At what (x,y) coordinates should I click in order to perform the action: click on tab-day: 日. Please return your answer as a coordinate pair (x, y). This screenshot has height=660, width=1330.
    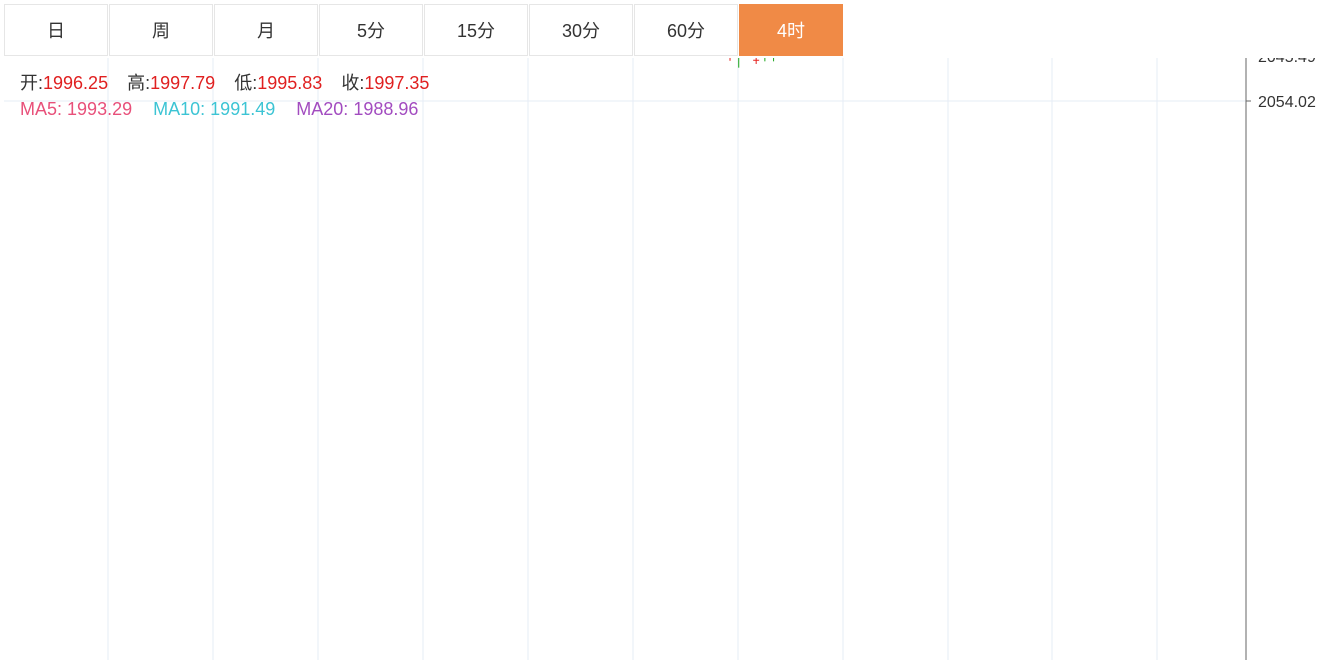
    Looking at the image, I should click on (56, 30).